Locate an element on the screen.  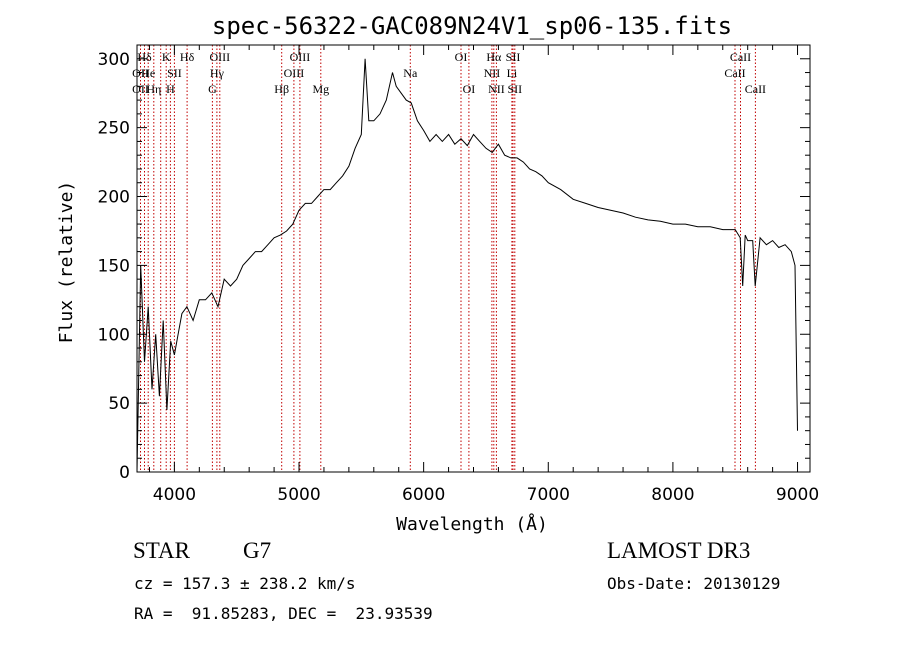
spectral-line-label: Na is located at coordinates (410, 73).